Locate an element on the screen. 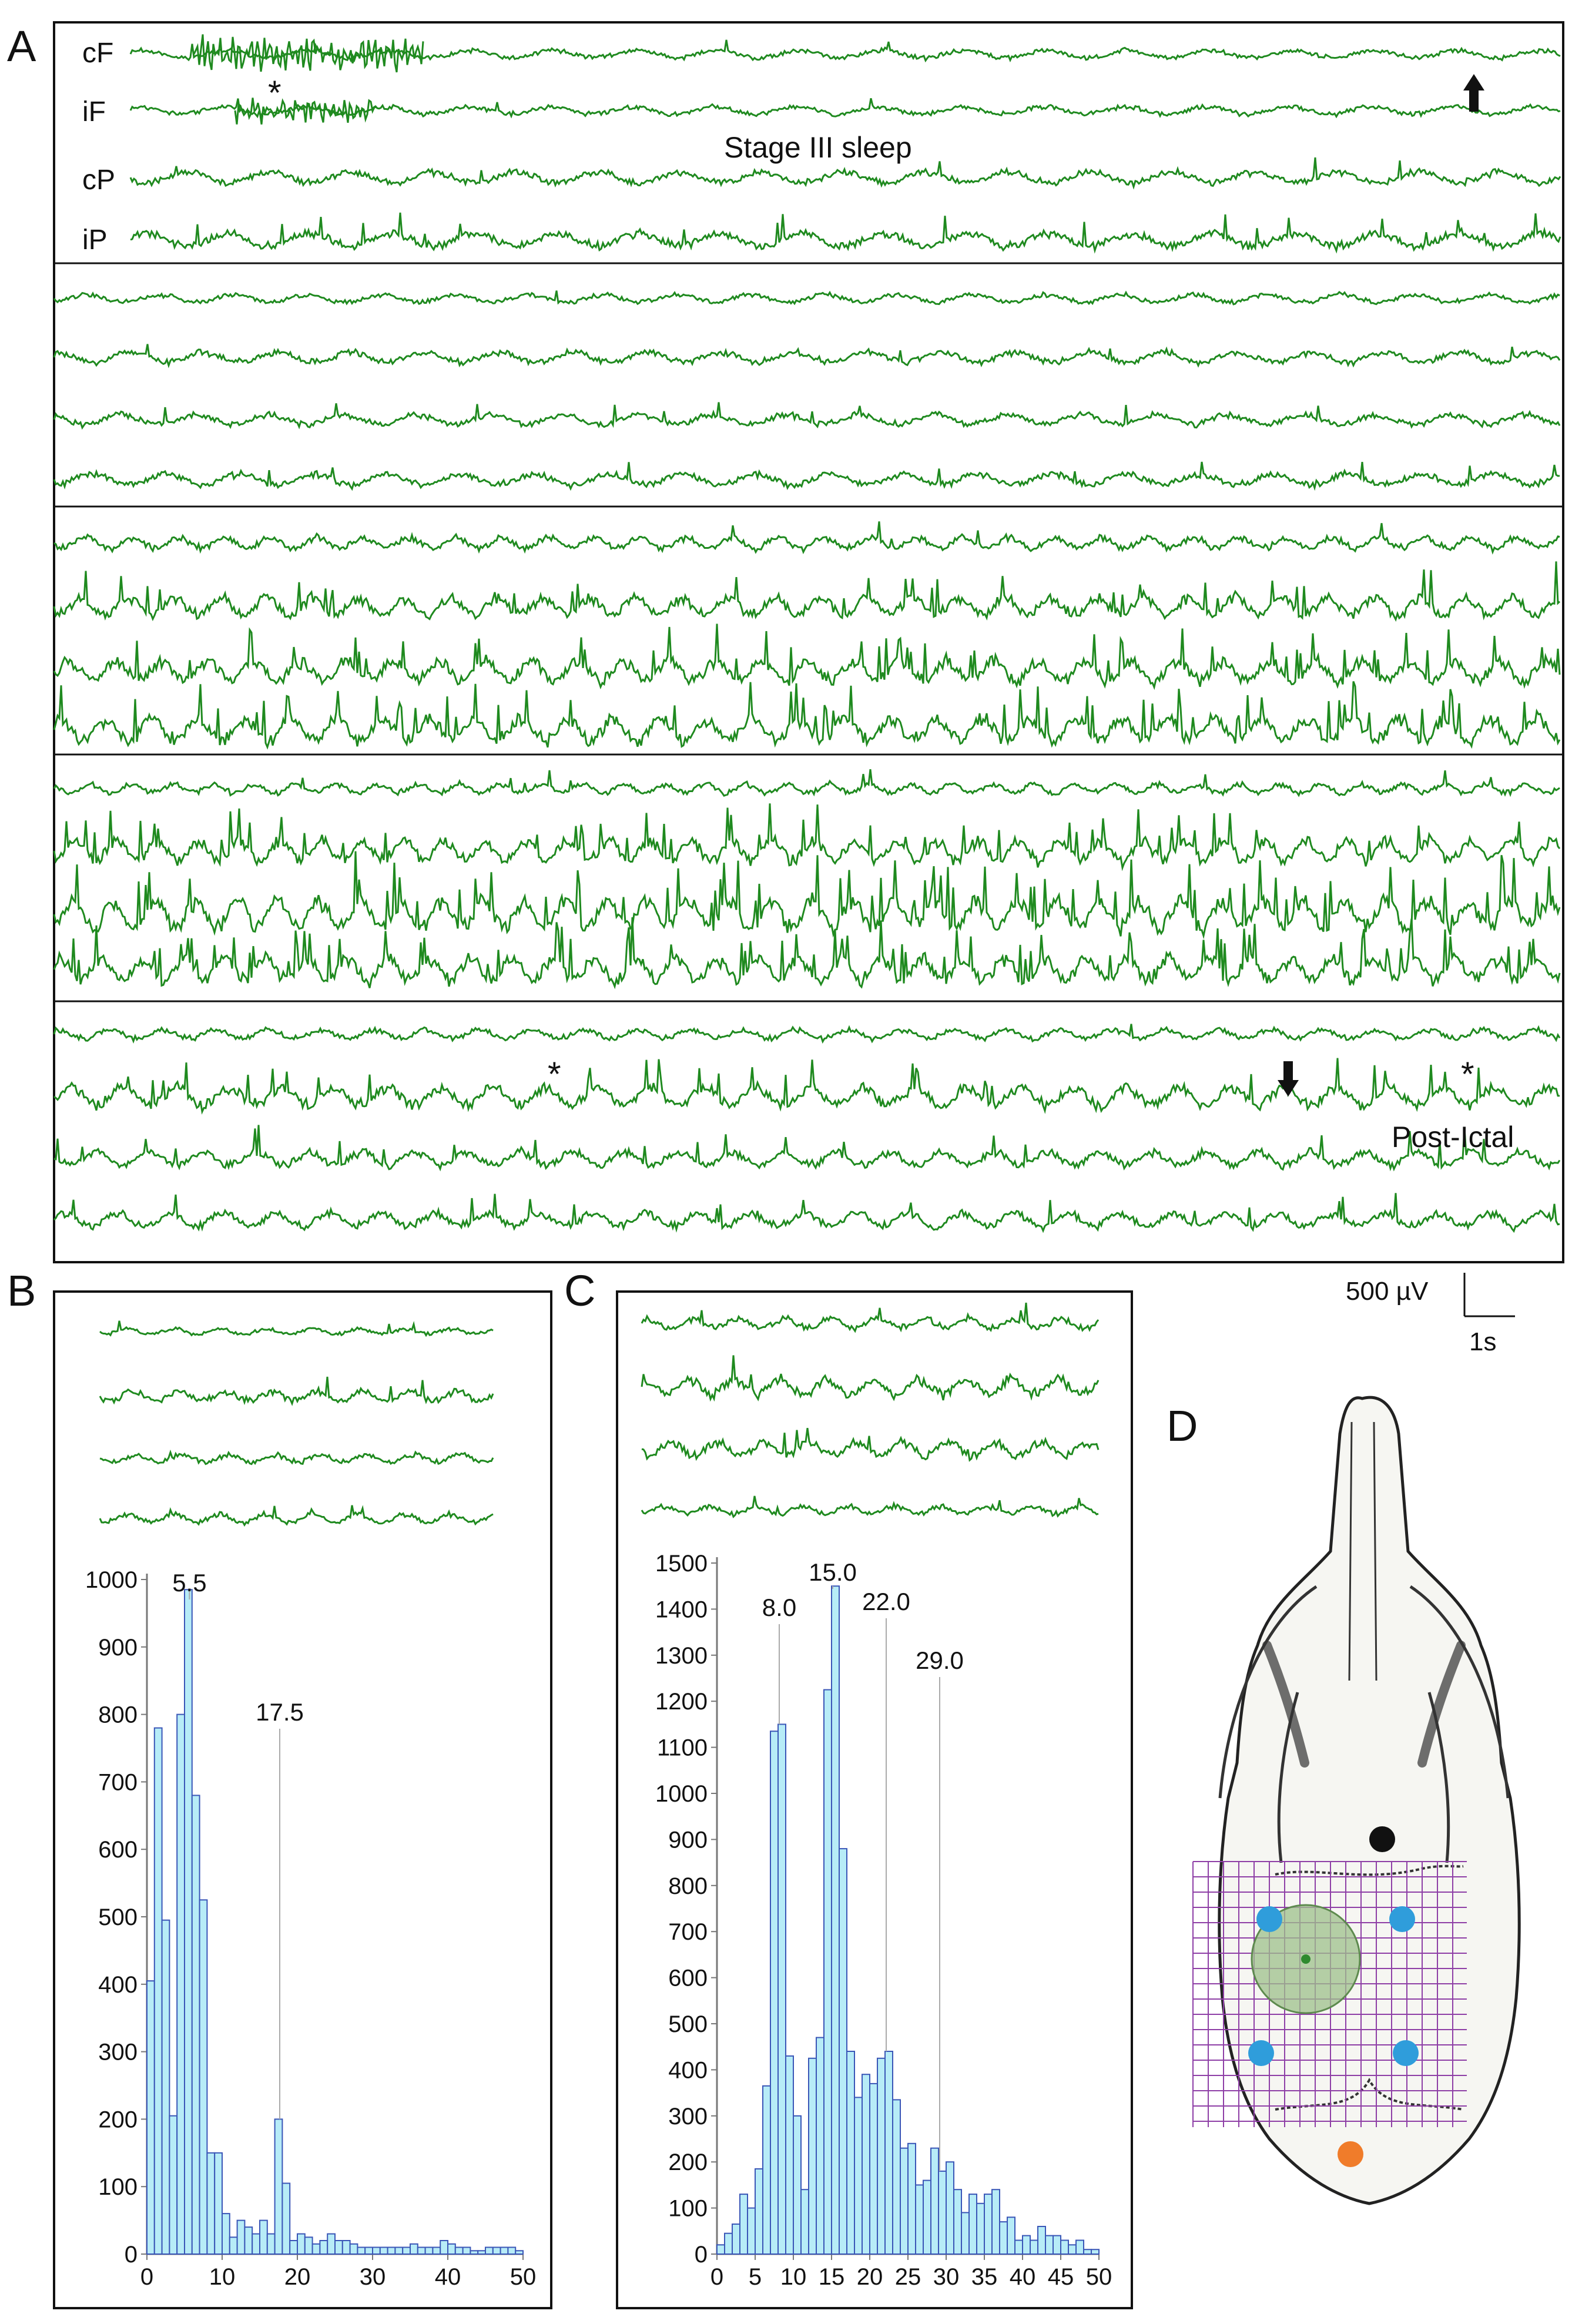 This screenshot has height=2324, width=1582. panel-d-skull-diagram is located at coordinates (1356, 1801).